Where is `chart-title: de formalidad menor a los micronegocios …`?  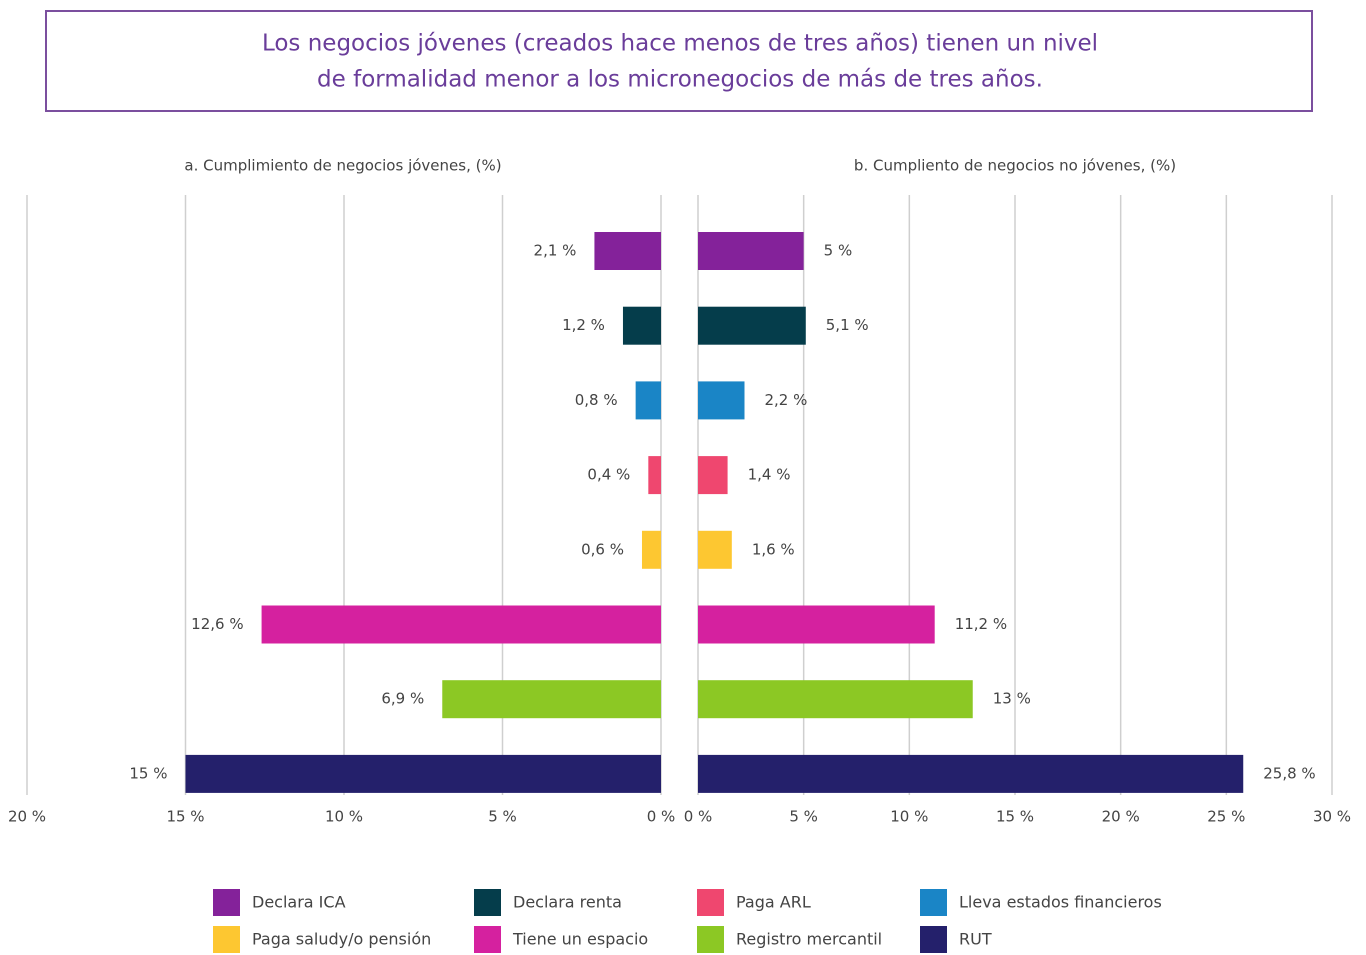 chart-title: de formalidad menor a los micronegocios … is located at coordinates (680, 80).